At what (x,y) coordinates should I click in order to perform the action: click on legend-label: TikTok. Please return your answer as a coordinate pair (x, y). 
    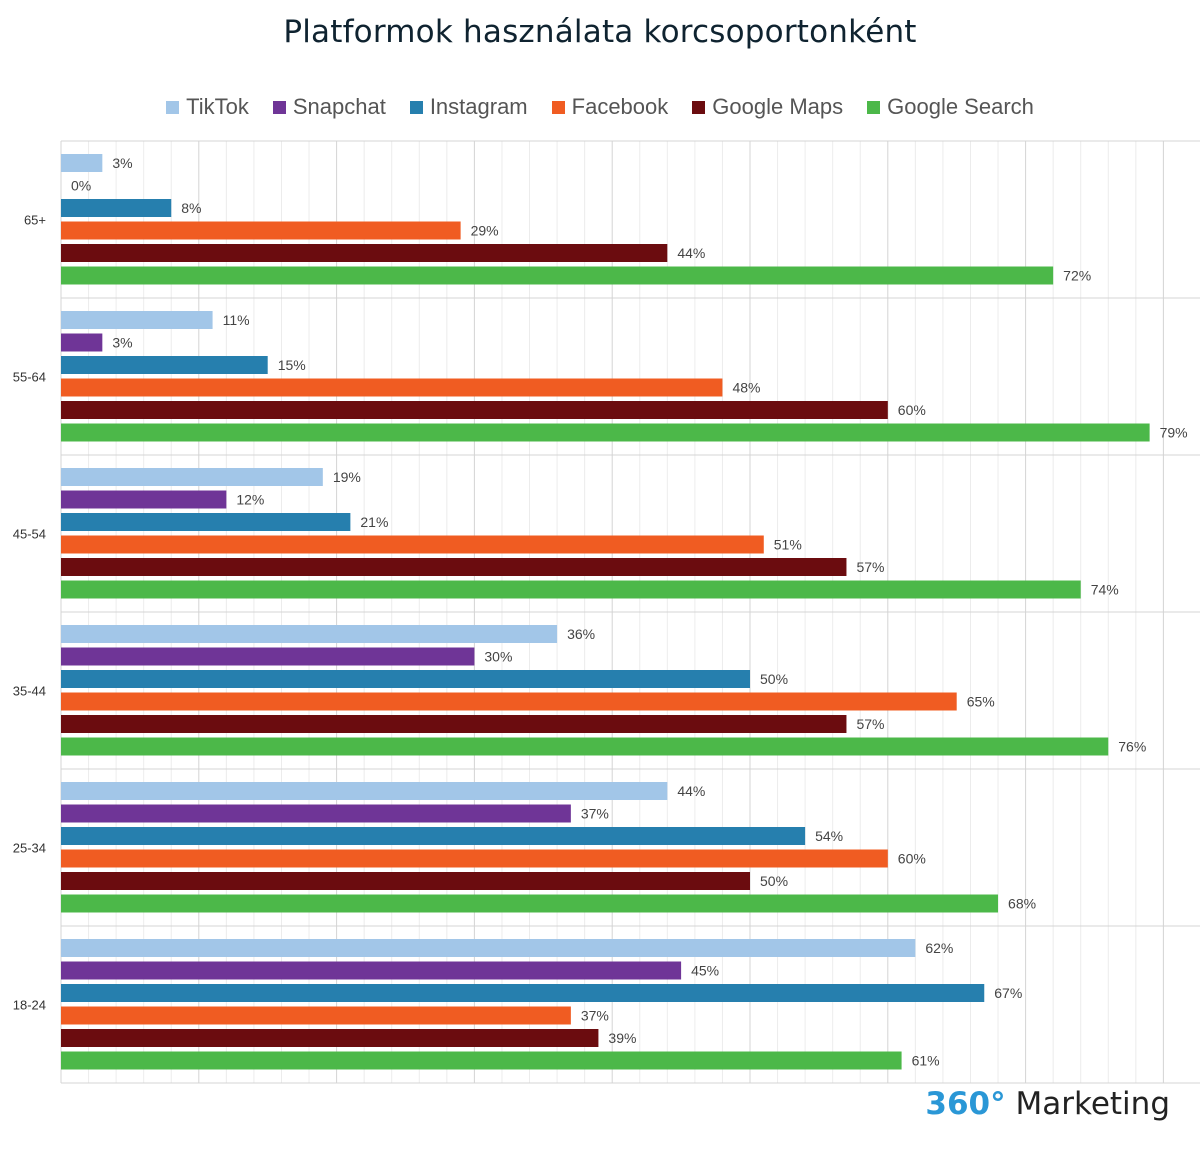
    Looking at the image, I should click on (217, 106).